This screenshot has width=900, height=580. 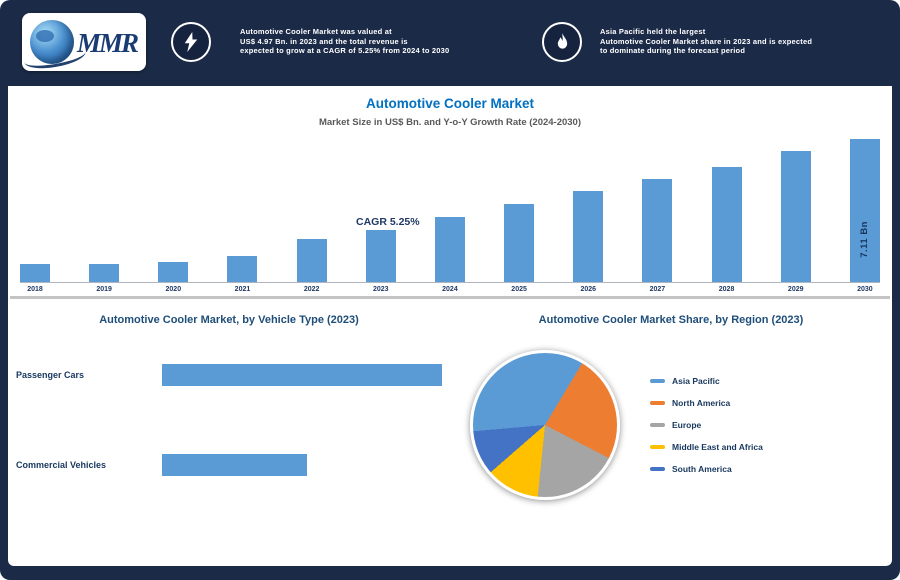 What do you see at coordinates (450, 297) in the screenshot?
I see `section-divider` at bounding box center [450, 297].